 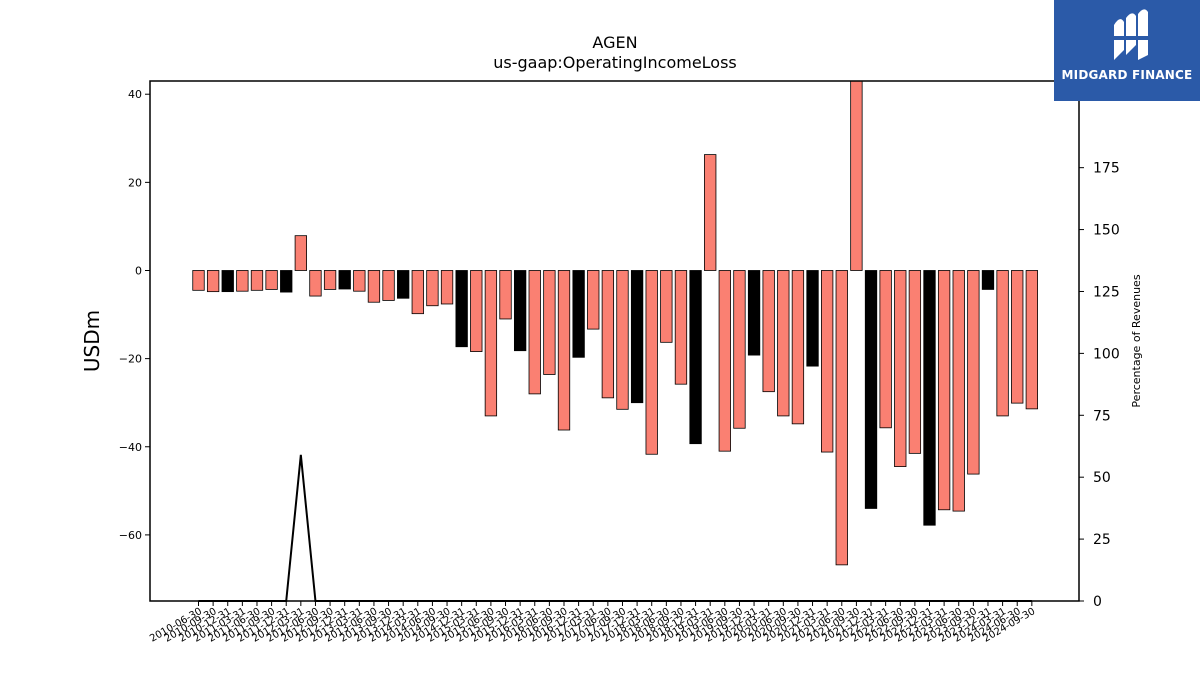 I want to click on y2-tick-label: 25, so click(x=1102, y=540).